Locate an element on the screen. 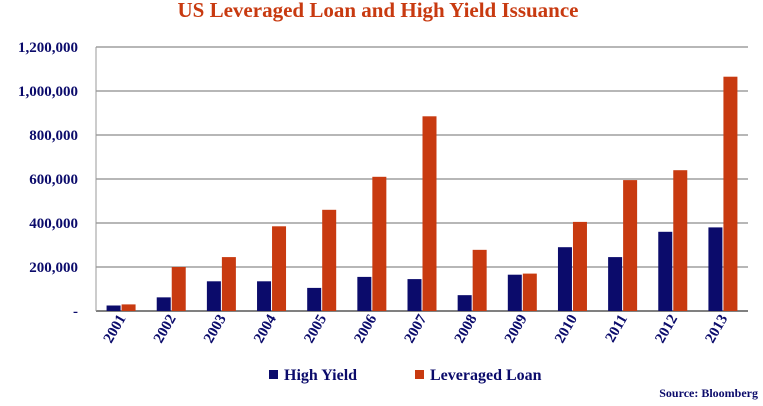 The width and height of the screenshot is (763, 406). bar-leveraged-loan-2006 is located at coordinates (379, 243).